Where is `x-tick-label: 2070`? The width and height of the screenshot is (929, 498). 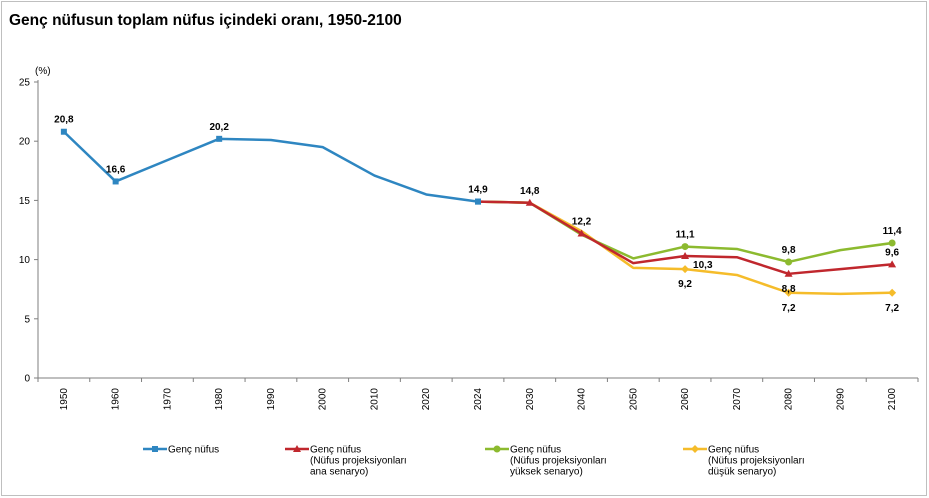
x-tick-label: 2070 is located at coordinates (737, 399).